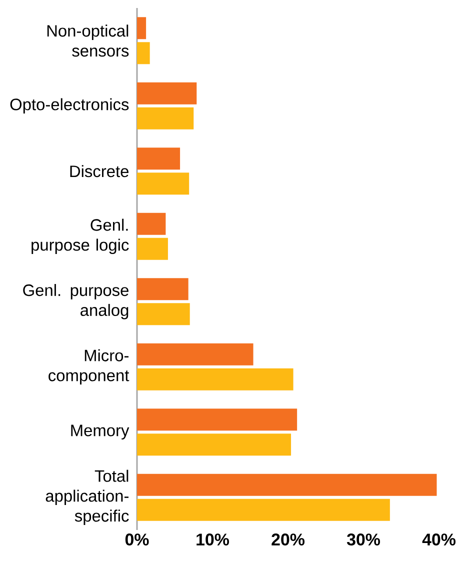 The width and height of the screenshot is (460, 567). I want to click on x-tick-label: 0%, so click(137, 540).